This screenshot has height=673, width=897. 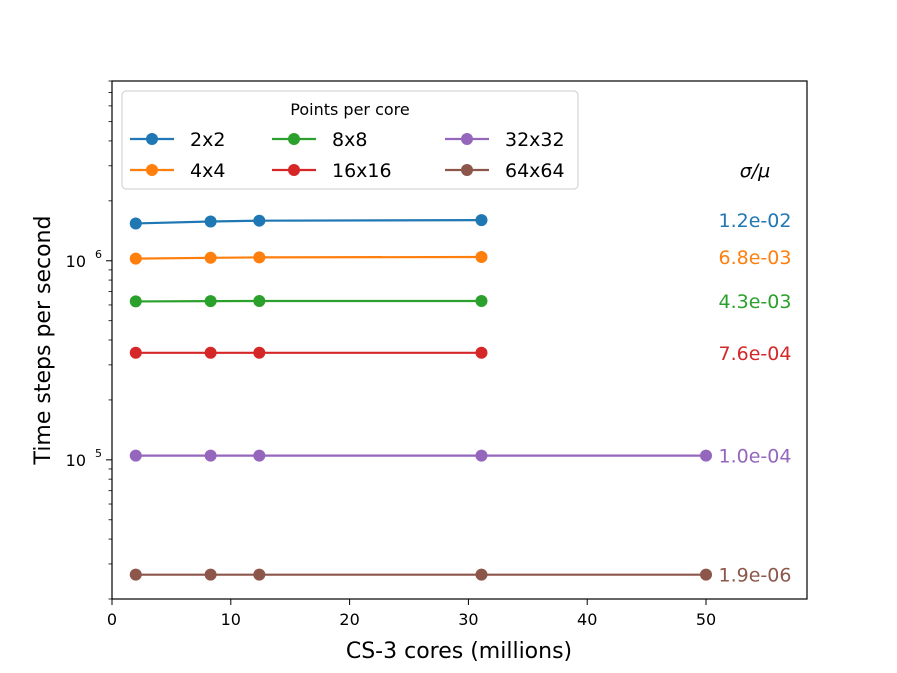 What do you see at coordinates (98, 453) in the screenshot?
I see `y-tick-exponent: 5` at bounding box center [98, 453].